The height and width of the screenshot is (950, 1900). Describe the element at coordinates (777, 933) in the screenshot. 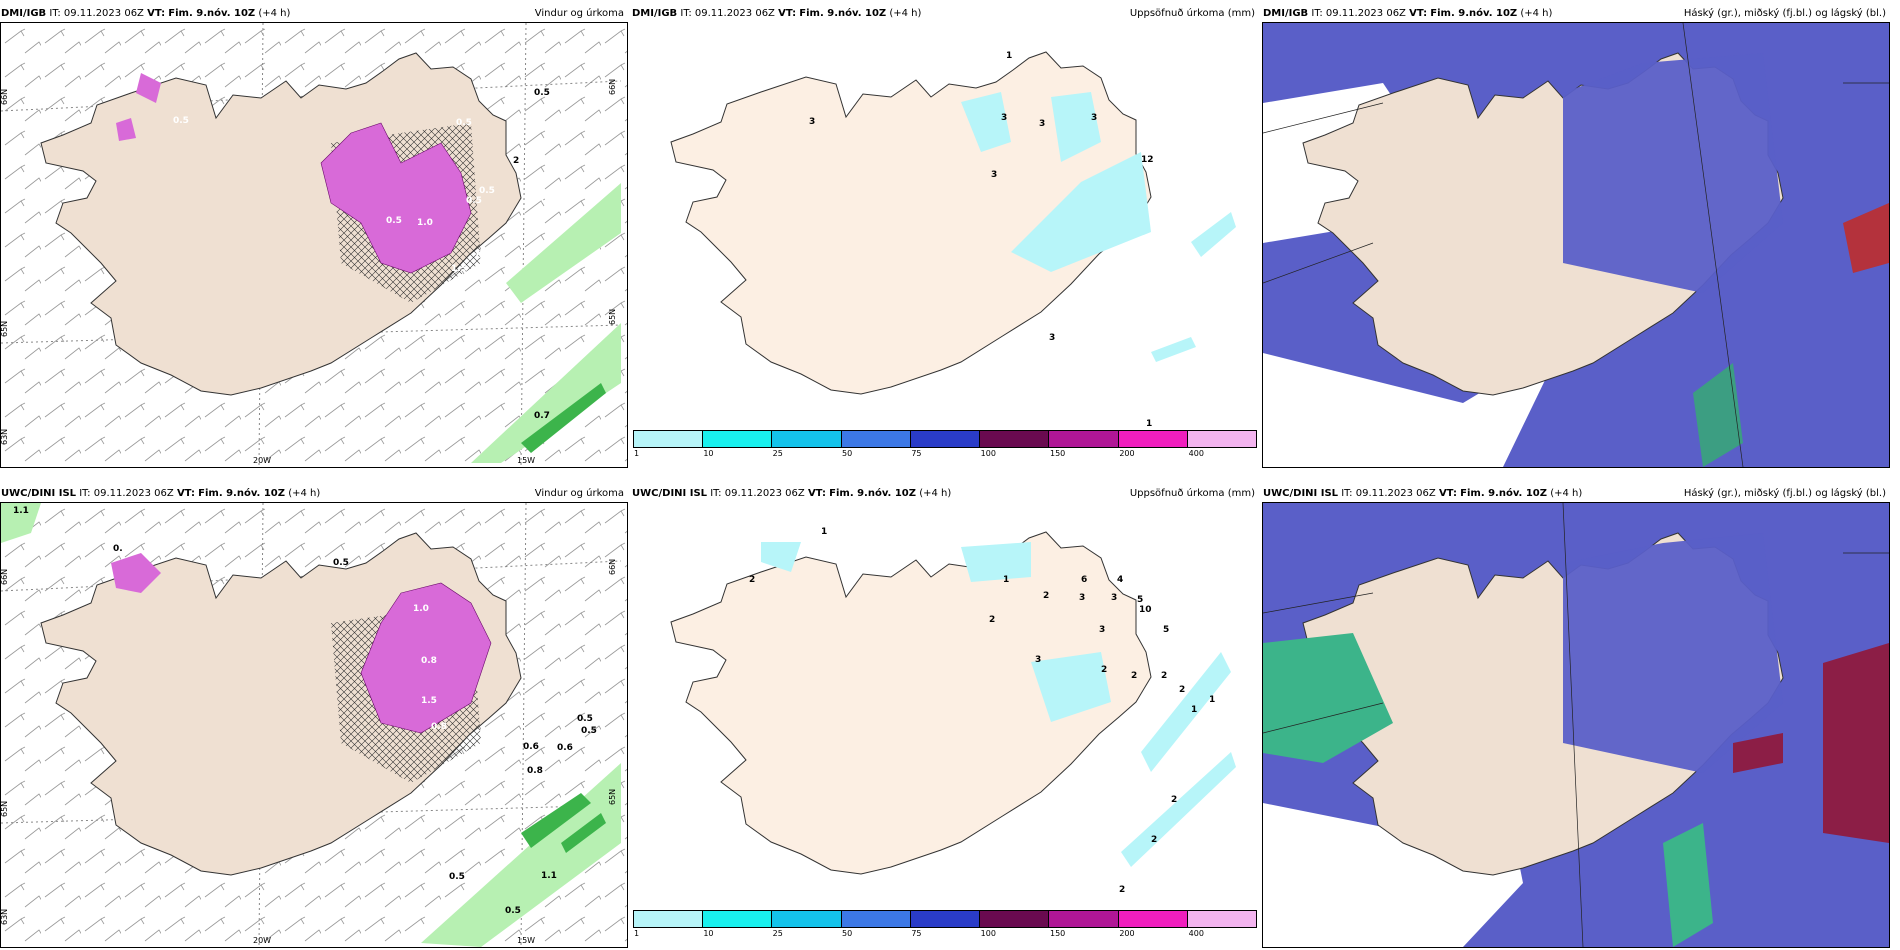

I see `colorbar-tick: 25` at that location.